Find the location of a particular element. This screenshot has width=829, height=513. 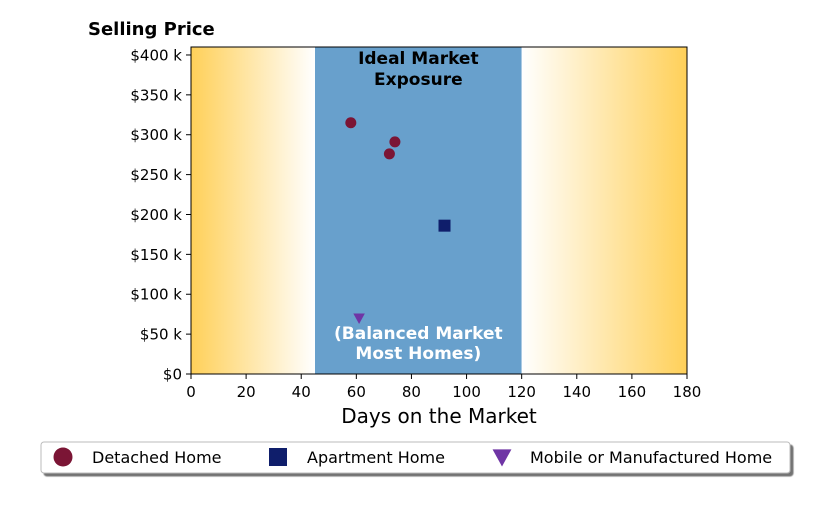

x-tick-label: 160 is located at coordinates (632, 392).